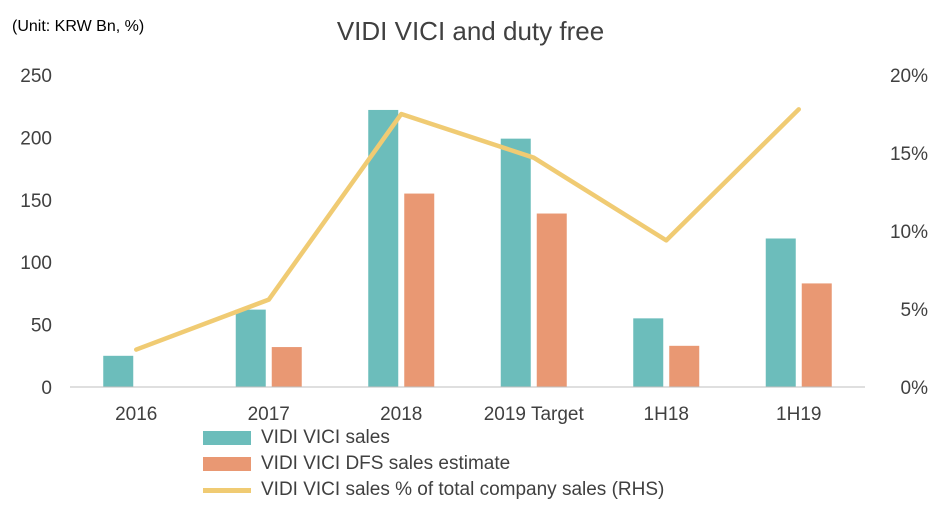 The height and width of the screenshot is (513, 941). I want to click on category-label: 2017, so click(269, 414).